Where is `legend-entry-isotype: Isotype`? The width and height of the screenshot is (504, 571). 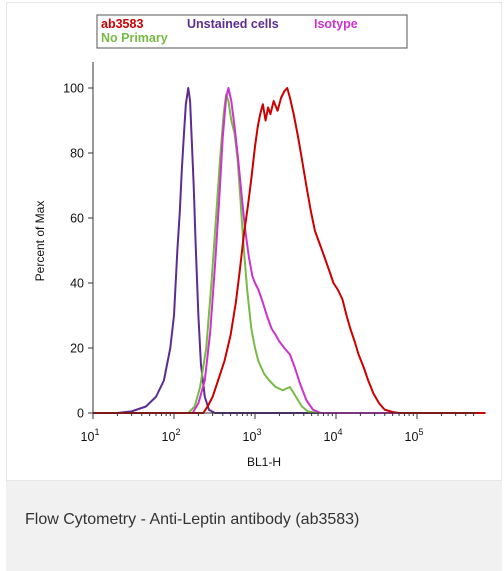 legend-entry-isotype: Isotype is located at coordinates (336, 24).